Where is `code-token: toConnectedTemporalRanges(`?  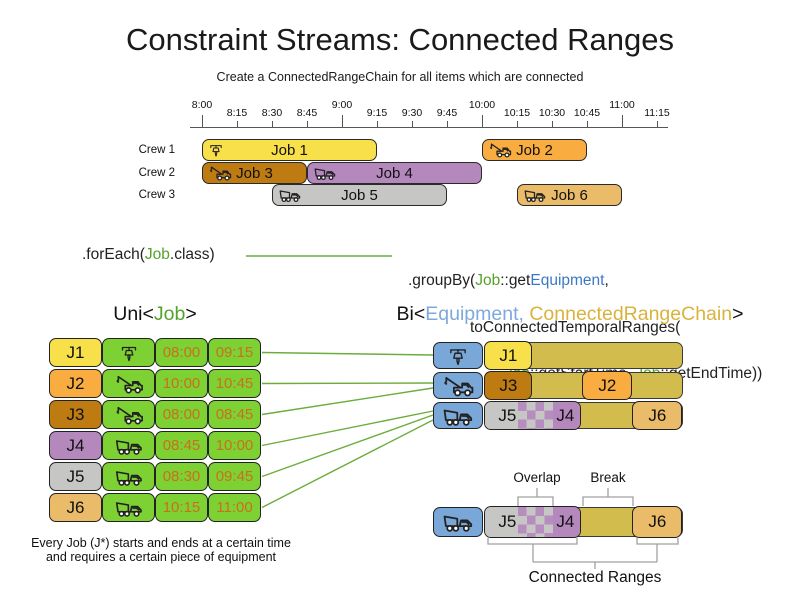 code-token: toConnectedTemporalRanges( is located at coordinates (575, 327).